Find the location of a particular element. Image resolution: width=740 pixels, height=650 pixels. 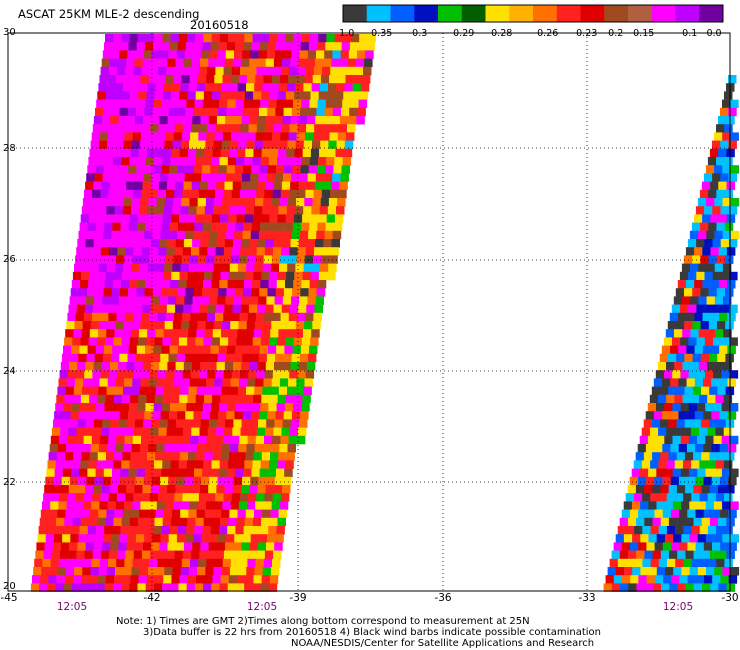

colorbar-label: -0.1 is located at coordinates (688, 33).